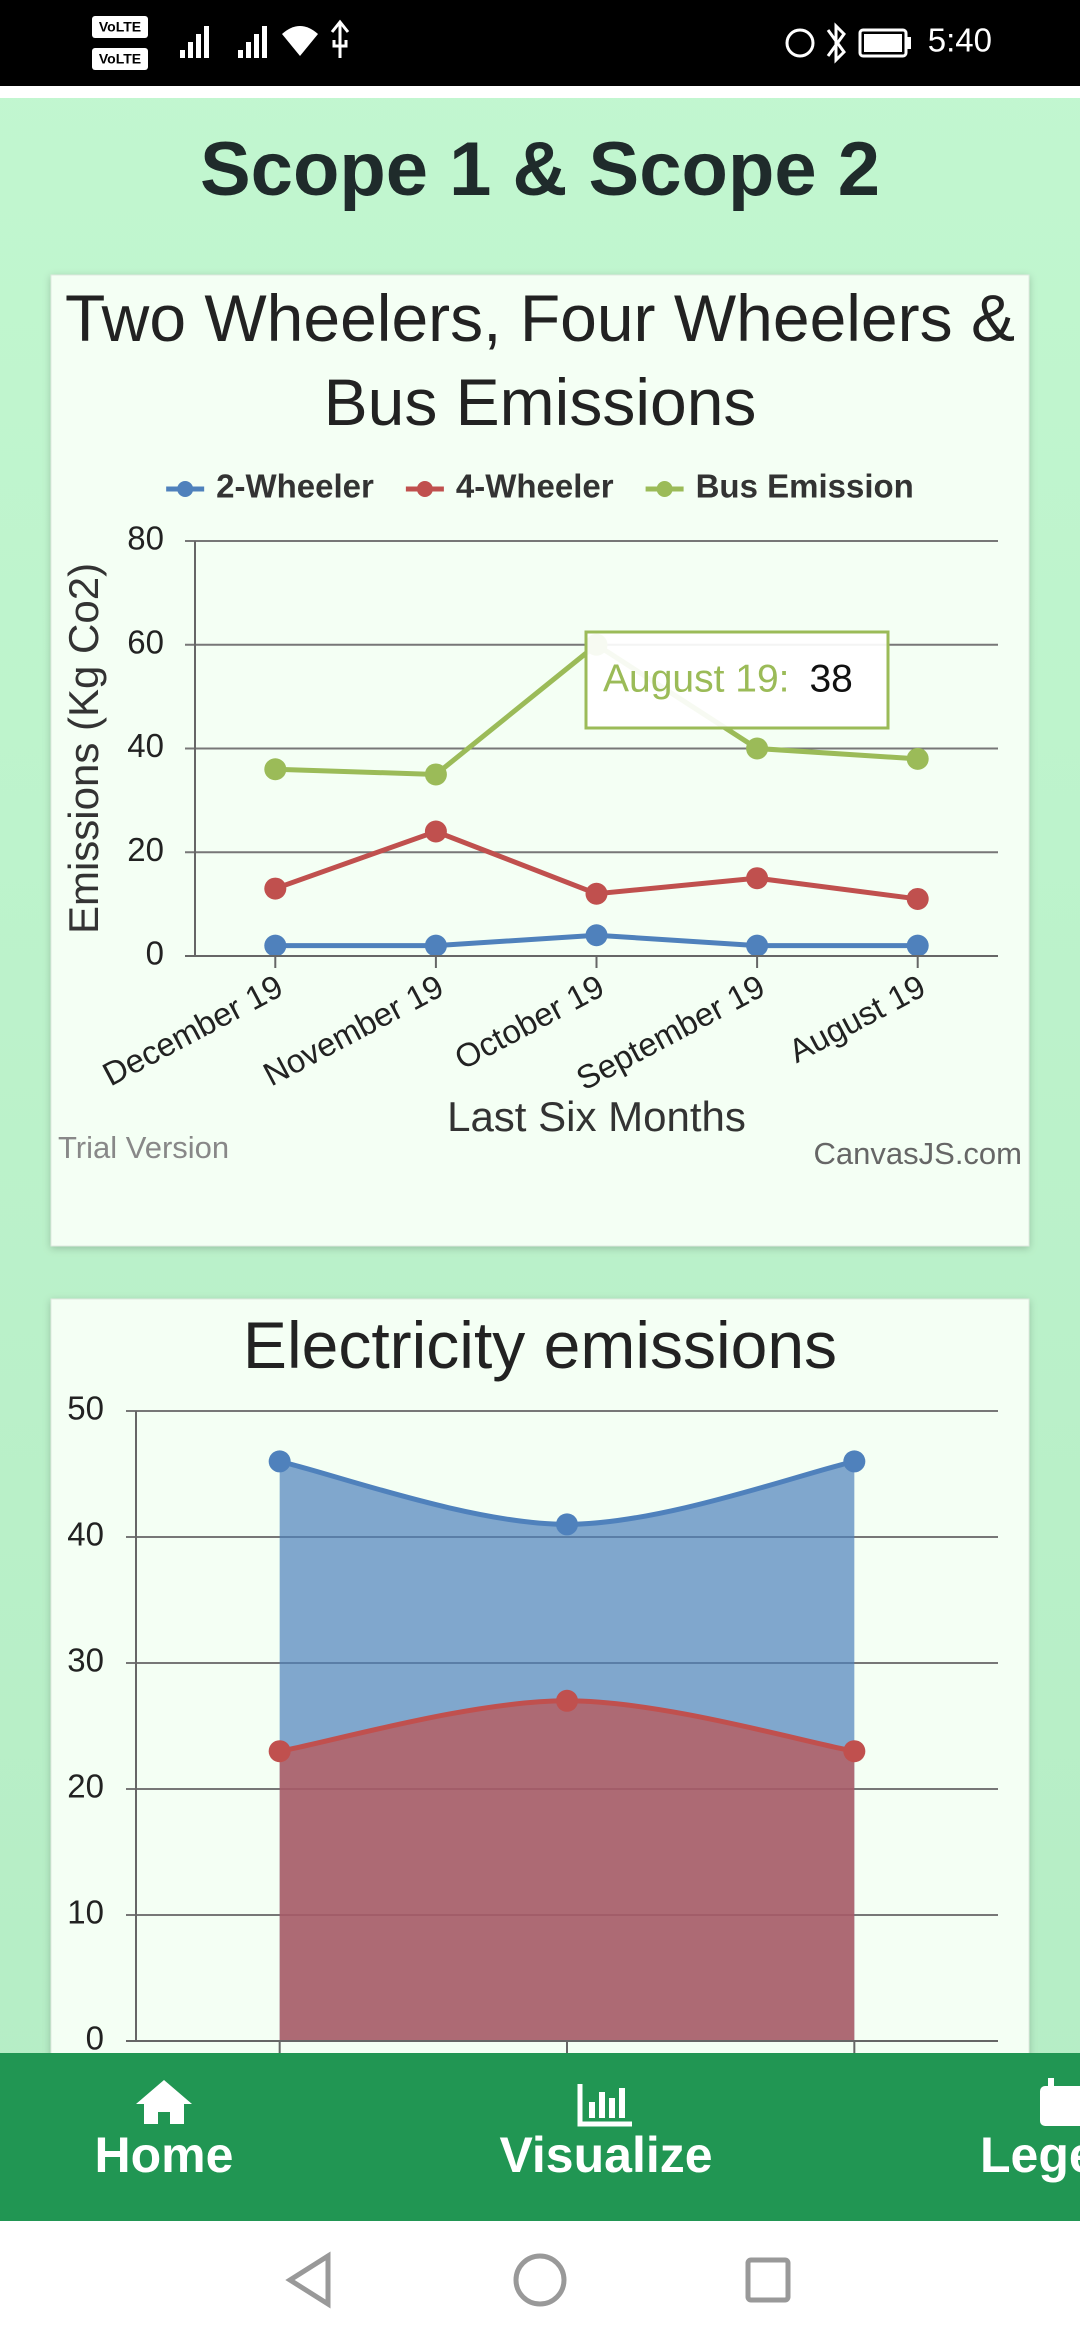  Describe the element at coordinates (85, 1660) in the screenshot. I see `y-tick-label: 30` at that location.